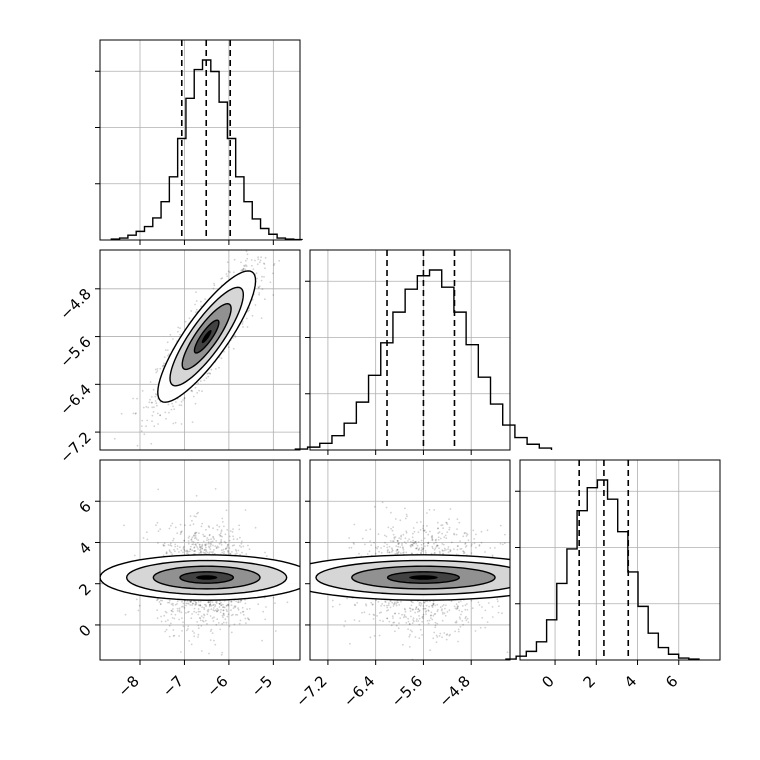 The height and width of the screenshot is (760, 760). I want to click on x-tick-label: 2, so click(589, 681).